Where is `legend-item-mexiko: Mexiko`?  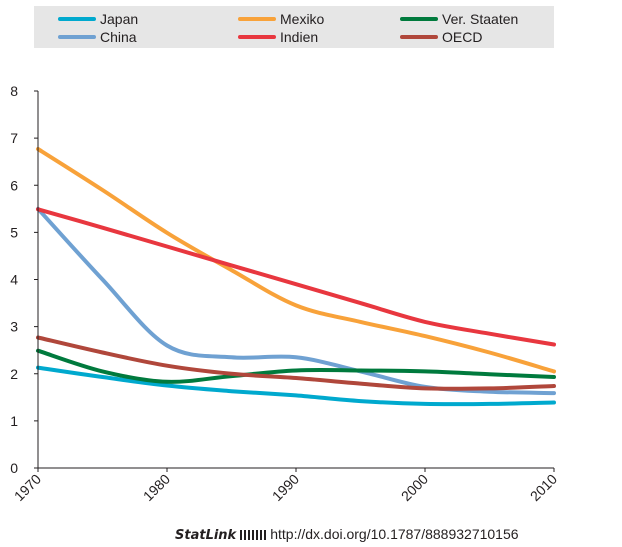 legend-item-mexiko: Mexiko is located at coordinates (281, 19).